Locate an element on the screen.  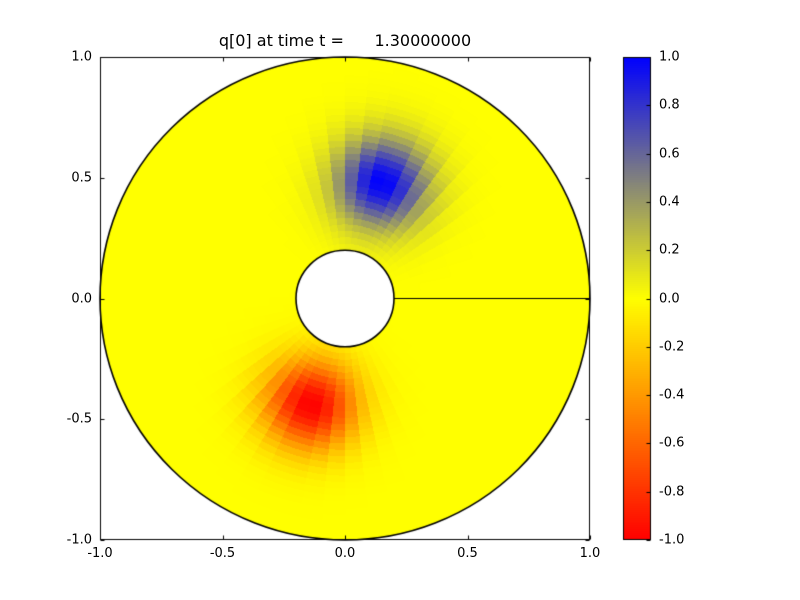
colorbar-tick-label: 1.0 is located at coordinates (669, 57).